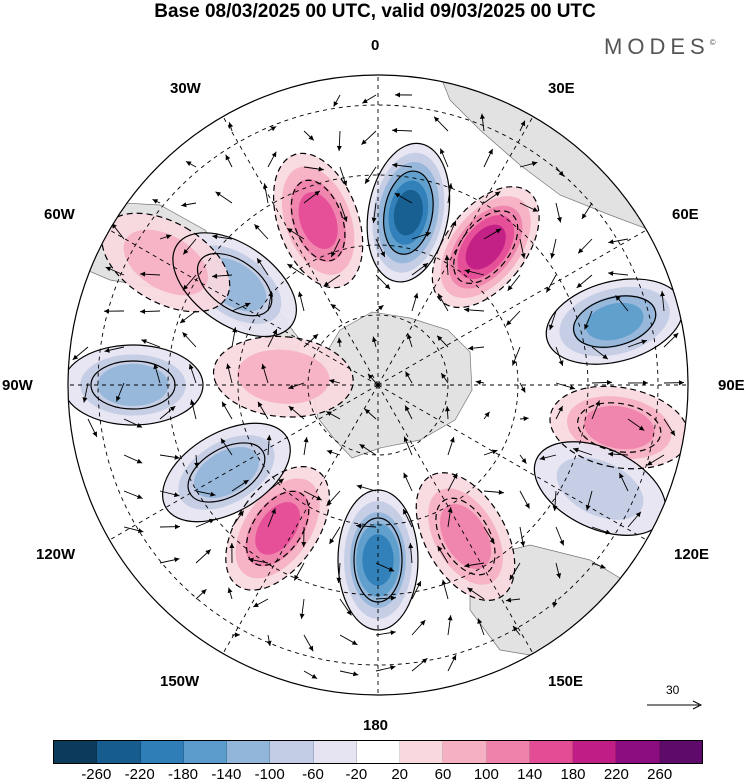  What do you see at coordinates (183, 774) in the screenshot?
I see `colorbar-tick-label: -180` at bounding box center [183, 774].